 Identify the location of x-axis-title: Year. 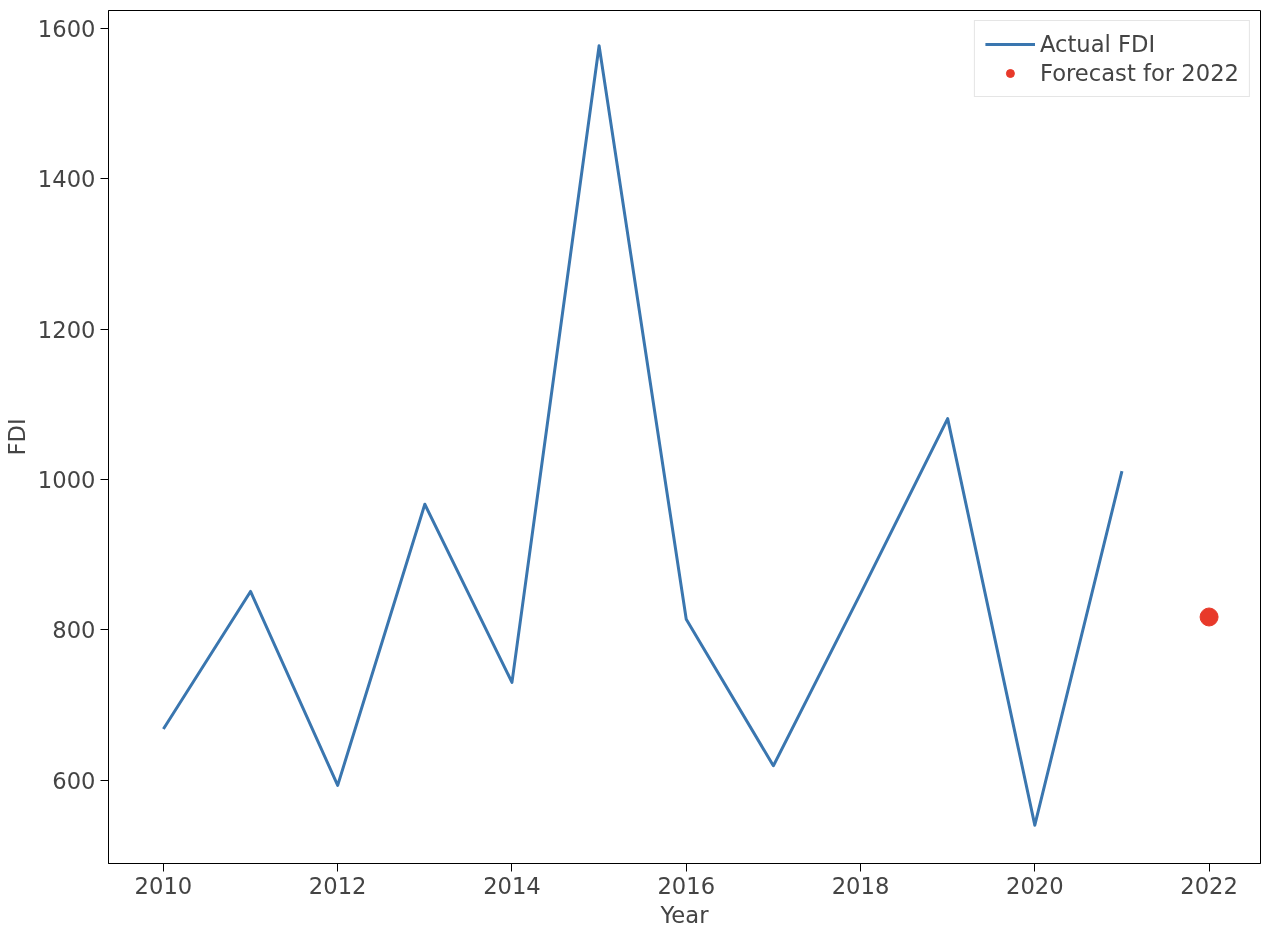
(684, 914).